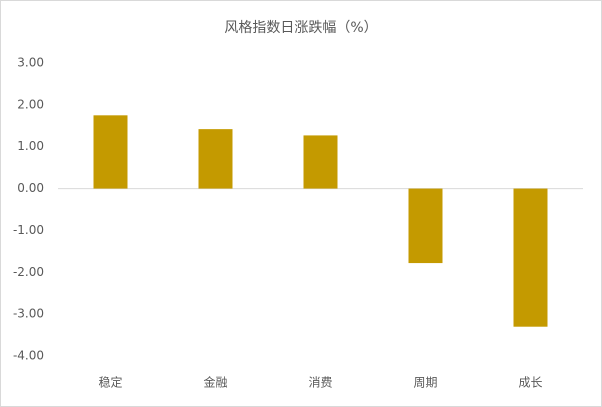 The height and width of the screenshot is (407, 602). I want to click on y-tick-label: -3.00, so click(28, 314).